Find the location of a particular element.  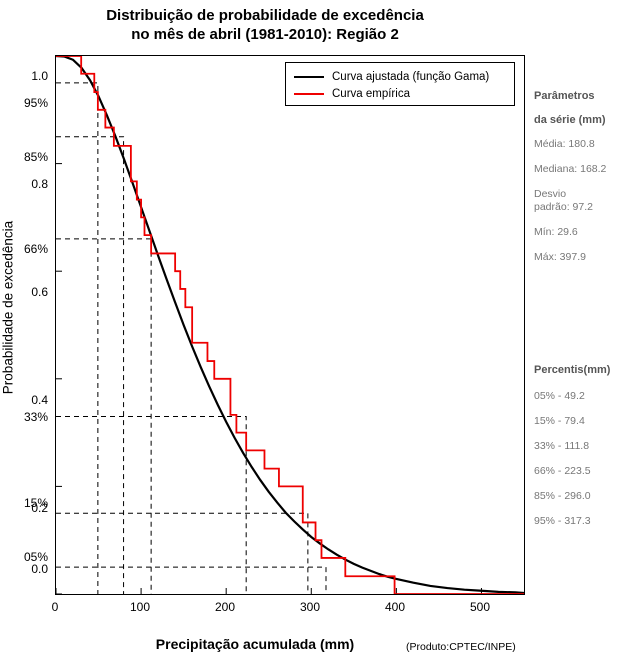

panel-header-percentis: Percentis(mm) is located at coordinates (572, 370).